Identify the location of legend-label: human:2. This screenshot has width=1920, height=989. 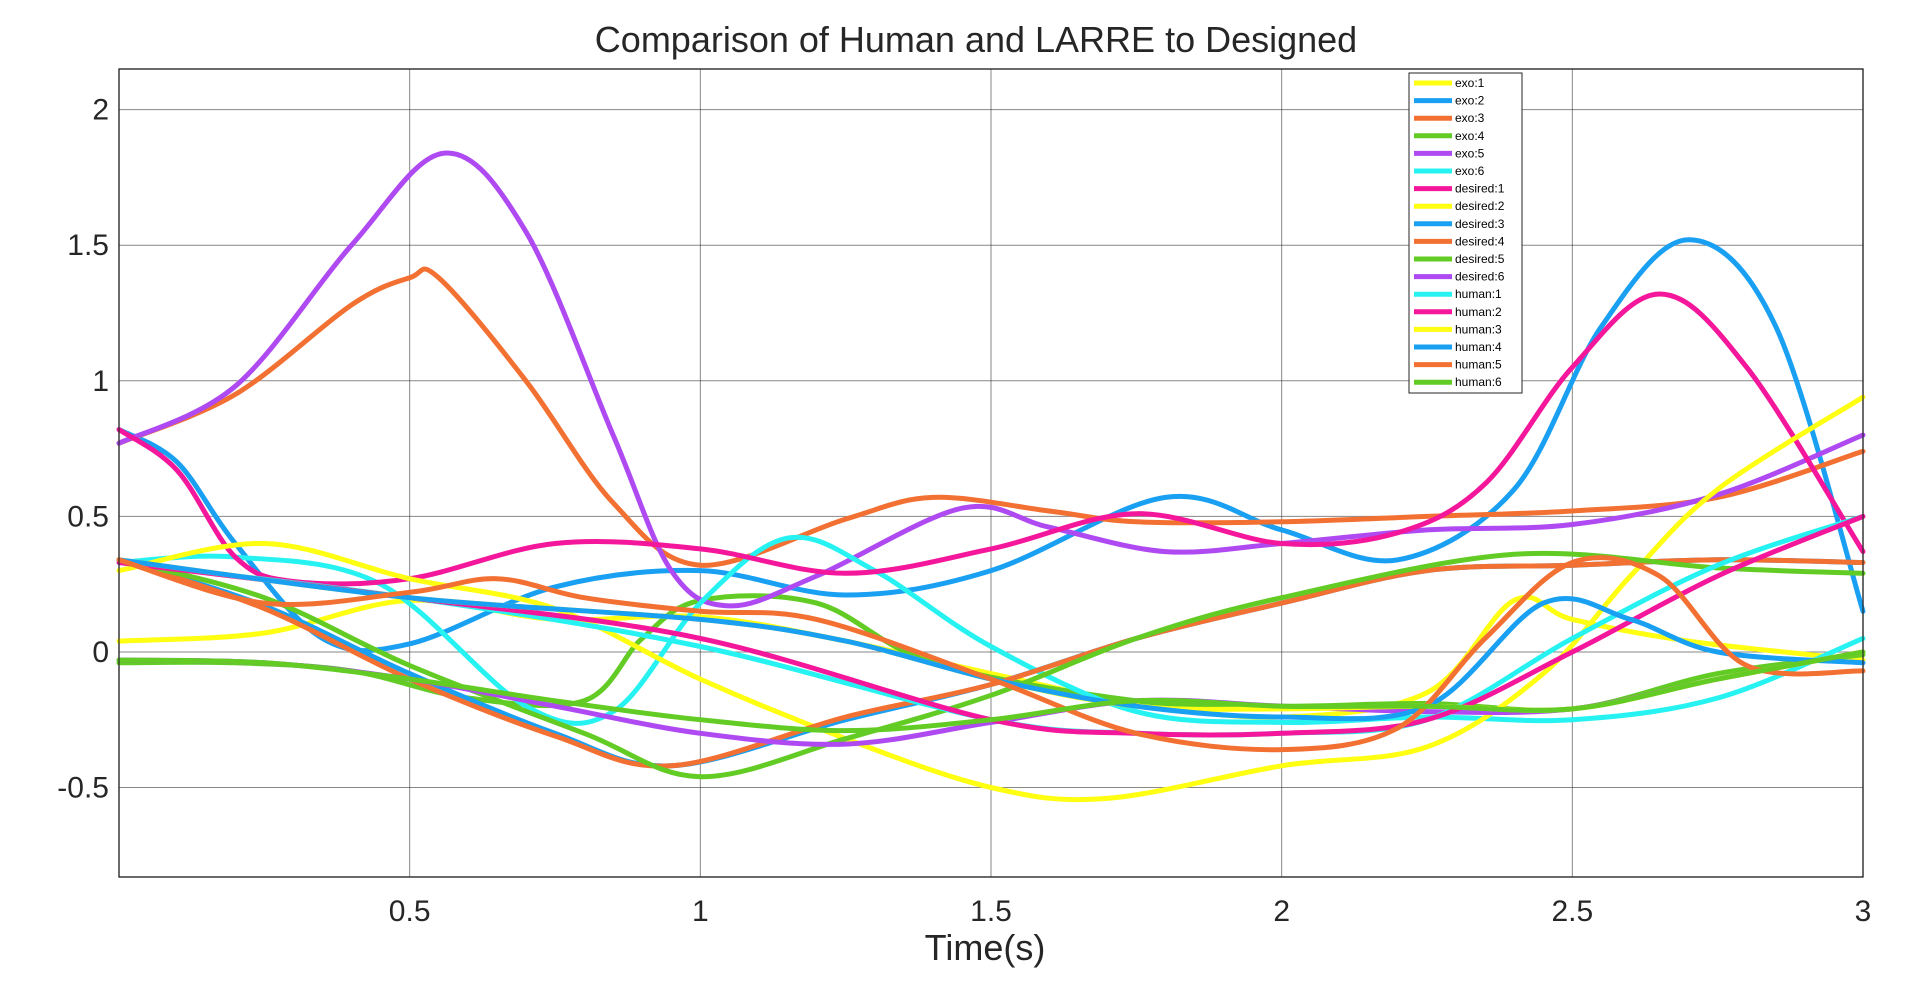
(1478, 312).